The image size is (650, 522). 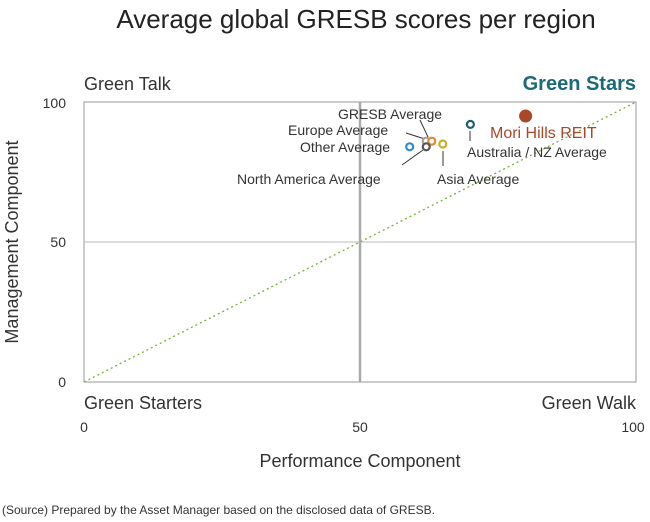 What do you see at coordinates (143, 403) in the screenshot?
I see `quadrant-label-green-starters: Green Starters` at bounding box center [143, 403].